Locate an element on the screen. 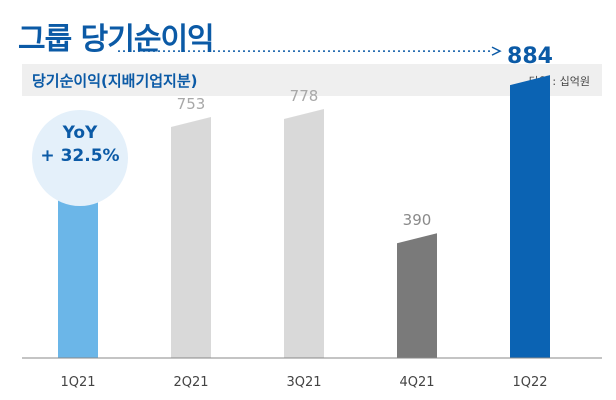 This screenshot has width=616, height=400. tick-label-1Q21: 1Q21 is located at coordinates (77, 382).